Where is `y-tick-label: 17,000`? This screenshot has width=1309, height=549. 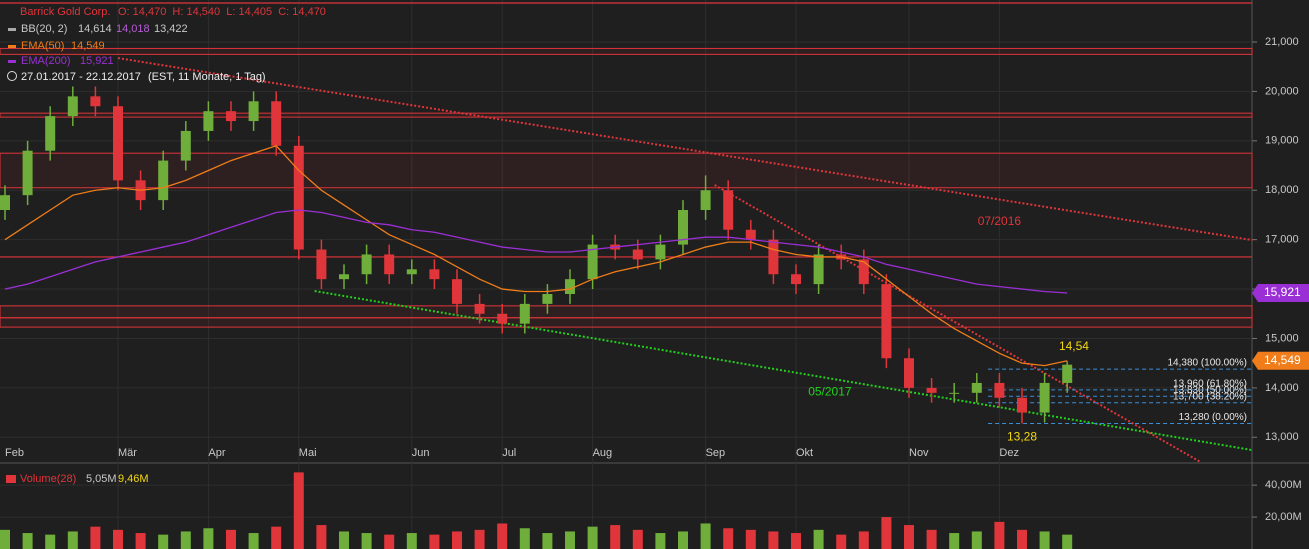
y-tick-label: 17,000 is located at coordinates (1282, 240).